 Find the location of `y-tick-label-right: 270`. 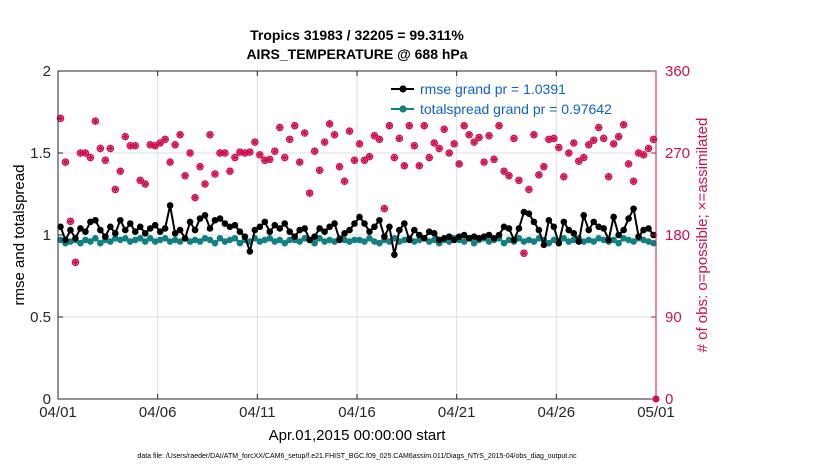

y-tick-label-right: 270 is located at coordinates (677, 153).